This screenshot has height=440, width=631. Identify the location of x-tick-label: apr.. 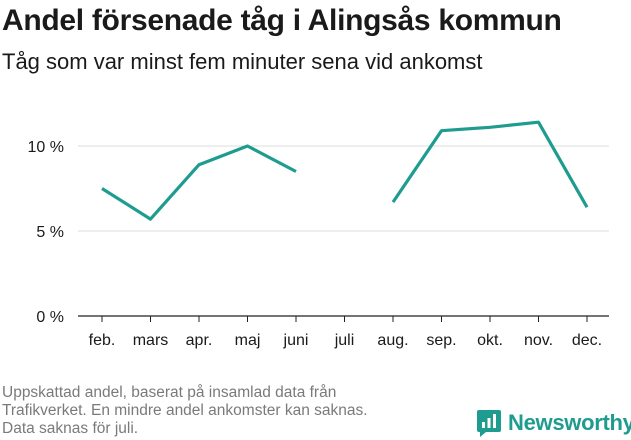
(199, 340).